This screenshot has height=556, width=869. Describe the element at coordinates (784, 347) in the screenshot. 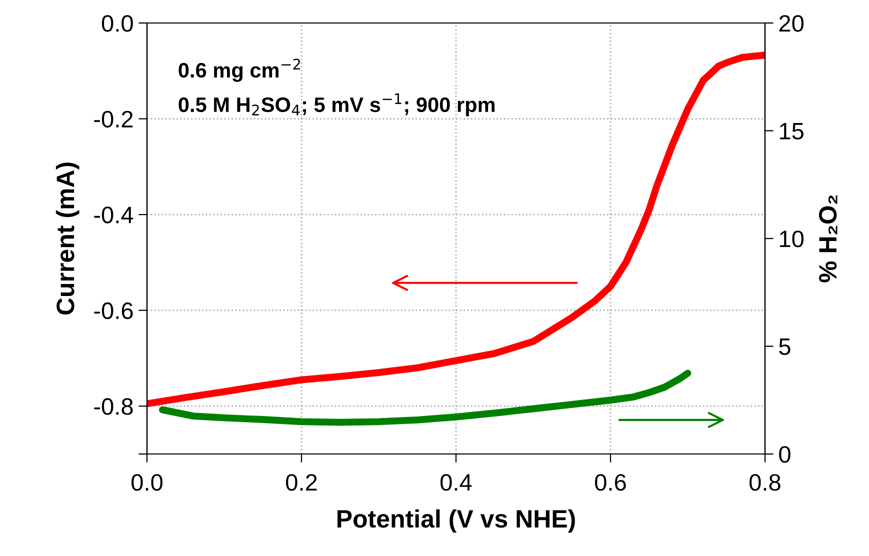

I see `y2-tick-label: 5` at that location.